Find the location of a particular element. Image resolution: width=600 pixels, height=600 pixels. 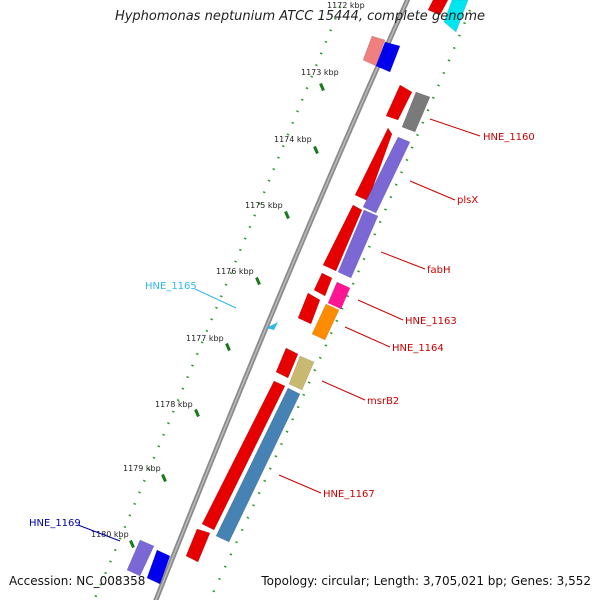

ruler-tick-label: 1175 kbp is located at coordinates (264, 205).